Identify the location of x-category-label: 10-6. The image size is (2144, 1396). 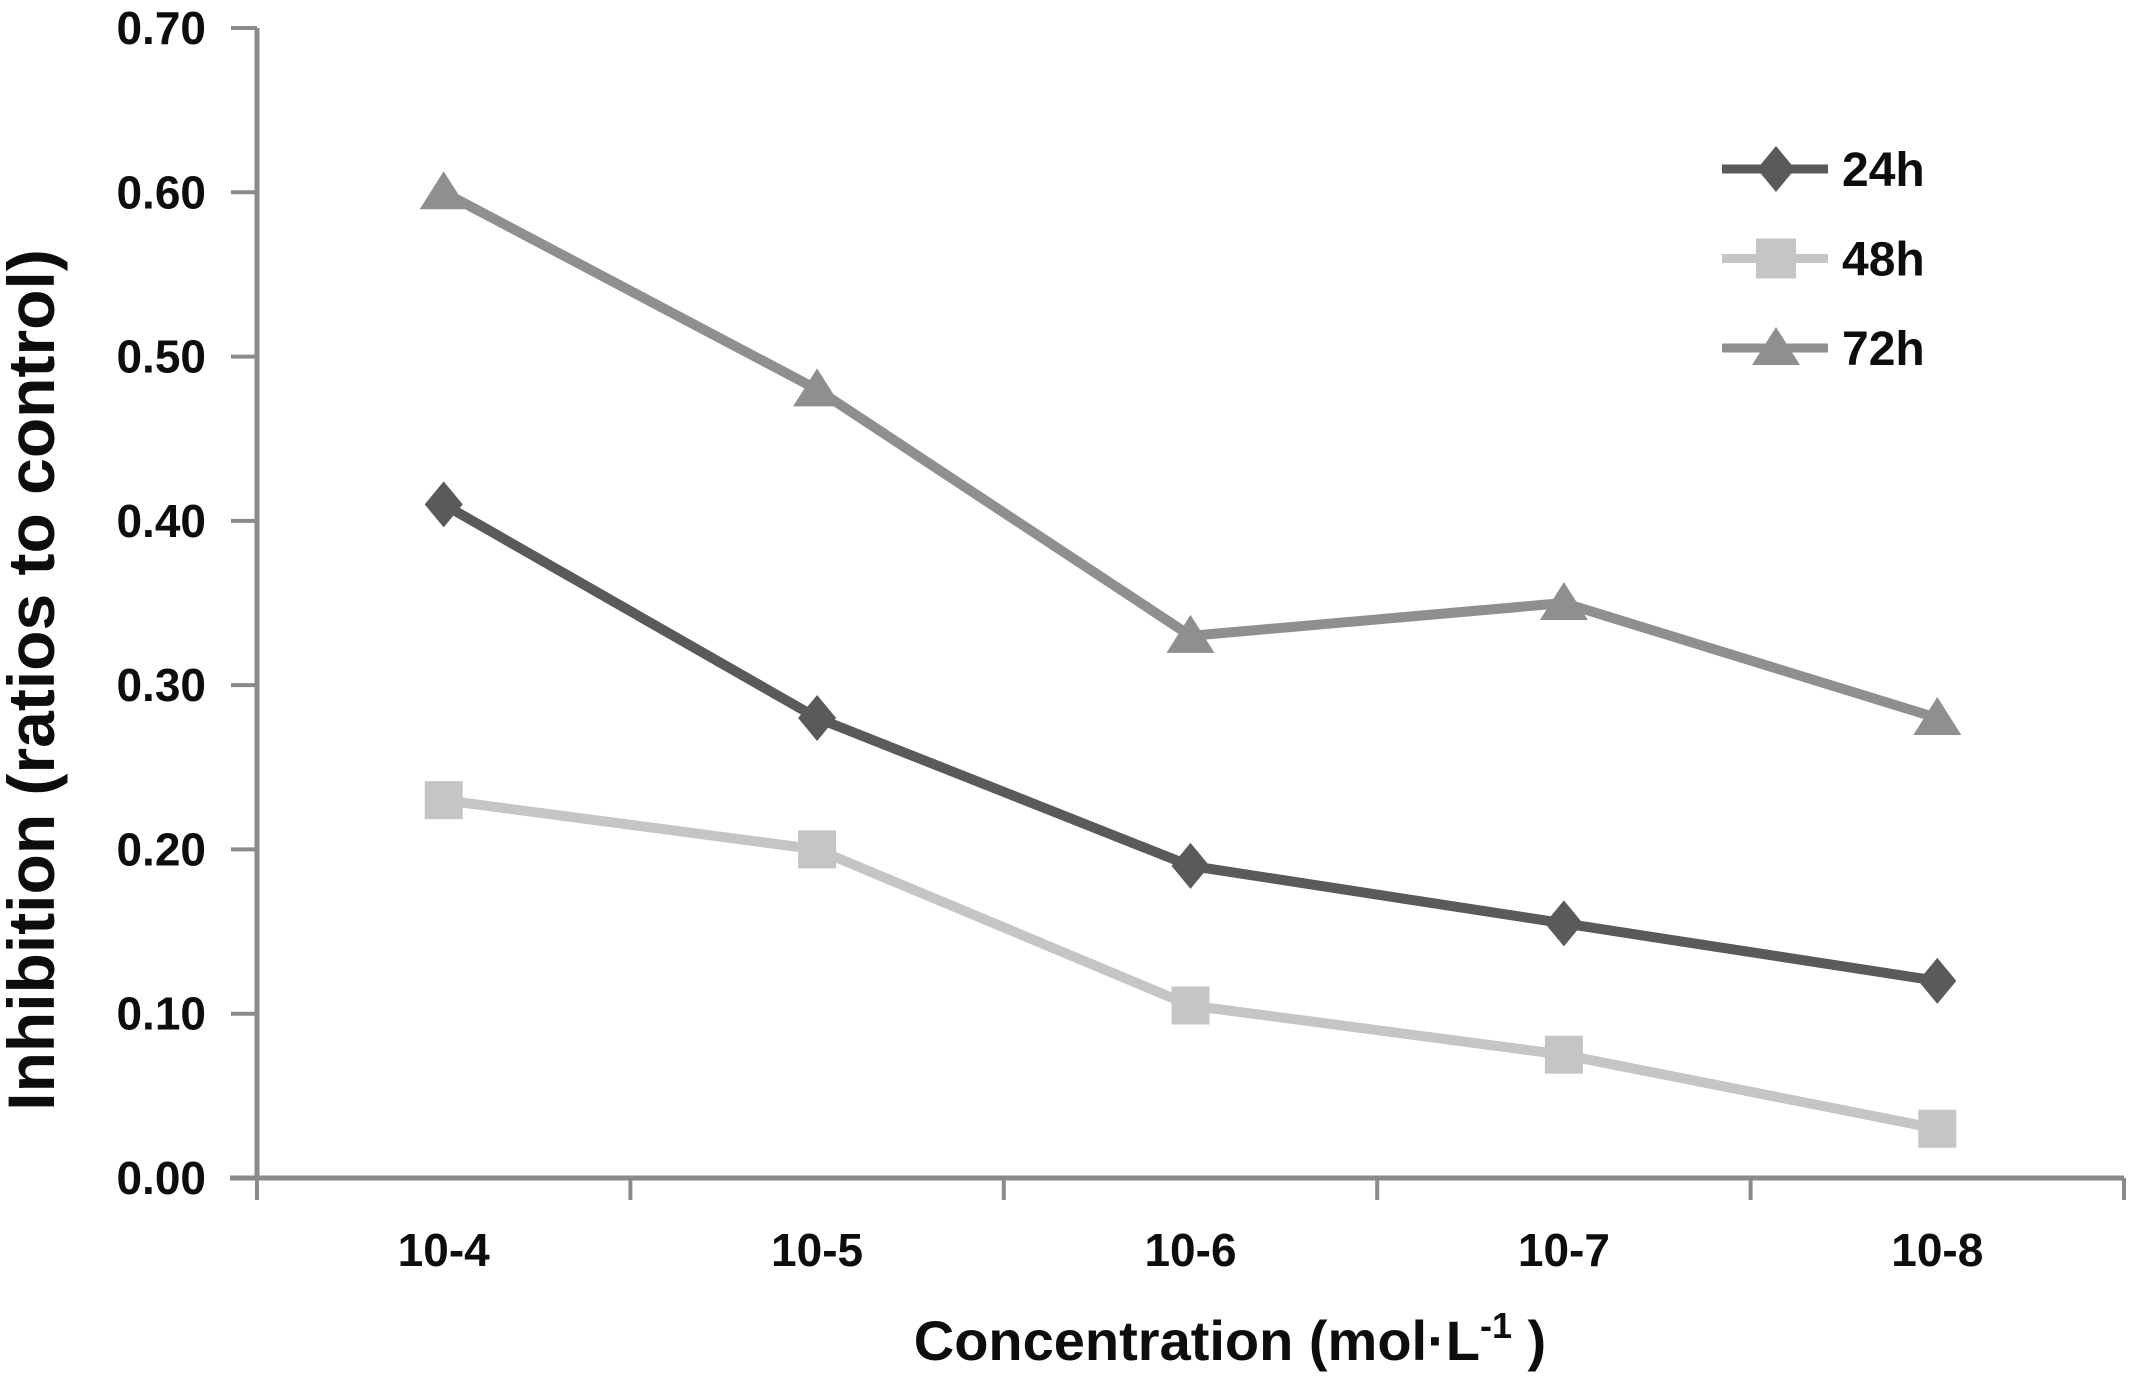
(1190, 1250).